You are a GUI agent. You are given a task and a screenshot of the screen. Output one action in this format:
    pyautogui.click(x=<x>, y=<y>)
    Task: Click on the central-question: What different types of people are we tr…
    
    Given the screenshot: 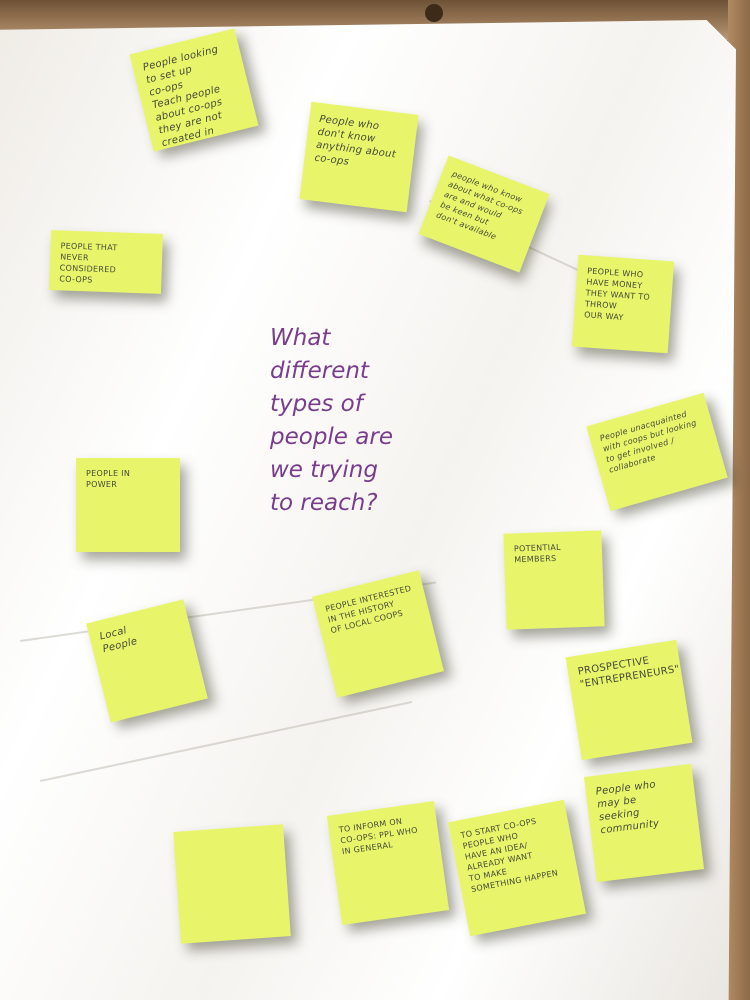 What is the action you would take?
    pyautogui.click(x=331, y=420)
    